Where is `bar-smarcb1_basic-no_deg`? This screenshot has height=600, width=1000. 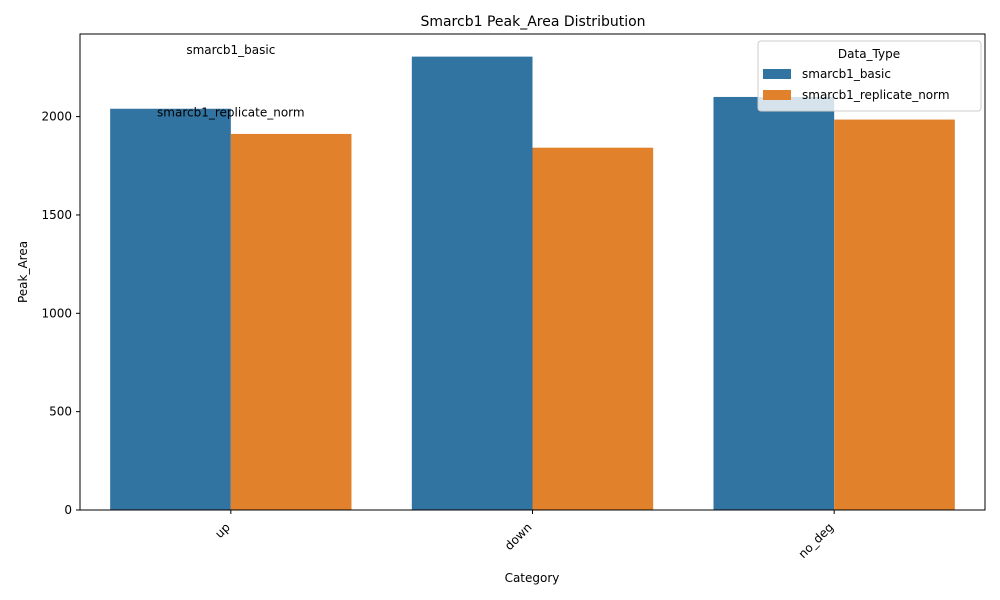 bar-smarcb1_basic-no_deg is located at coordinates (774, 303).